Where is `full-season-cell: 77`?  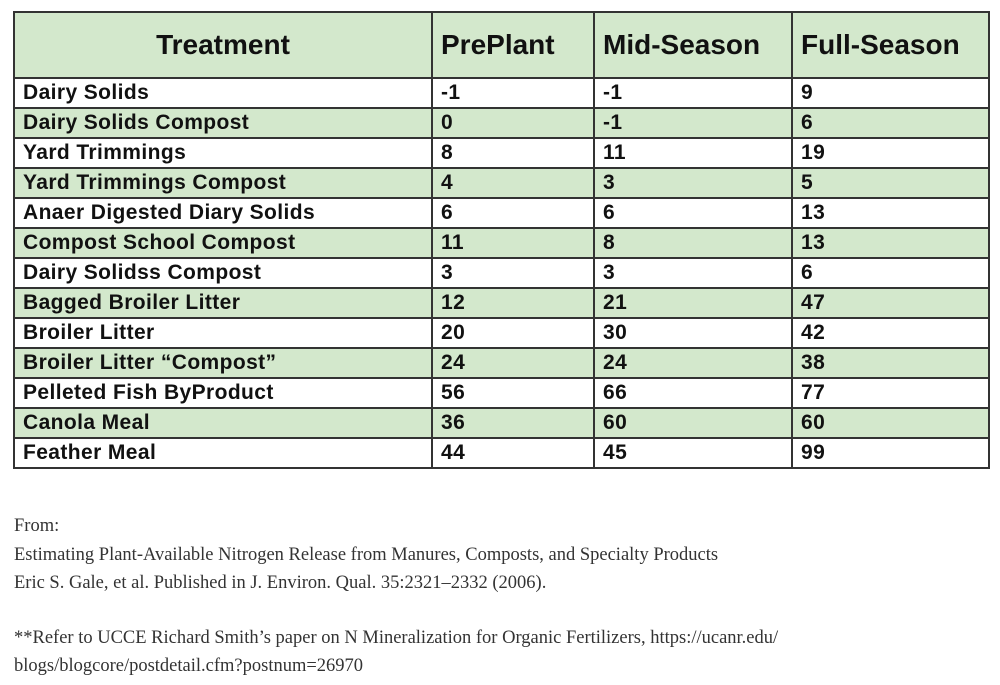 full-season-cell: 77 is located at coordinates (890, 393).